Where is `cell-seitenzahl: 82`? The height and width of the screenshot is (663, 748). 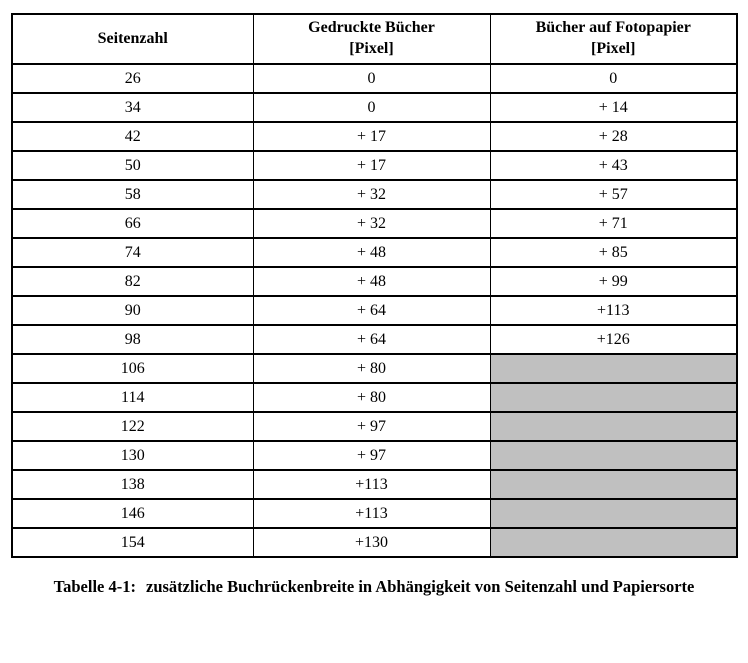
cell-seitenzahl: 82 is located at coordinates (132, 281).